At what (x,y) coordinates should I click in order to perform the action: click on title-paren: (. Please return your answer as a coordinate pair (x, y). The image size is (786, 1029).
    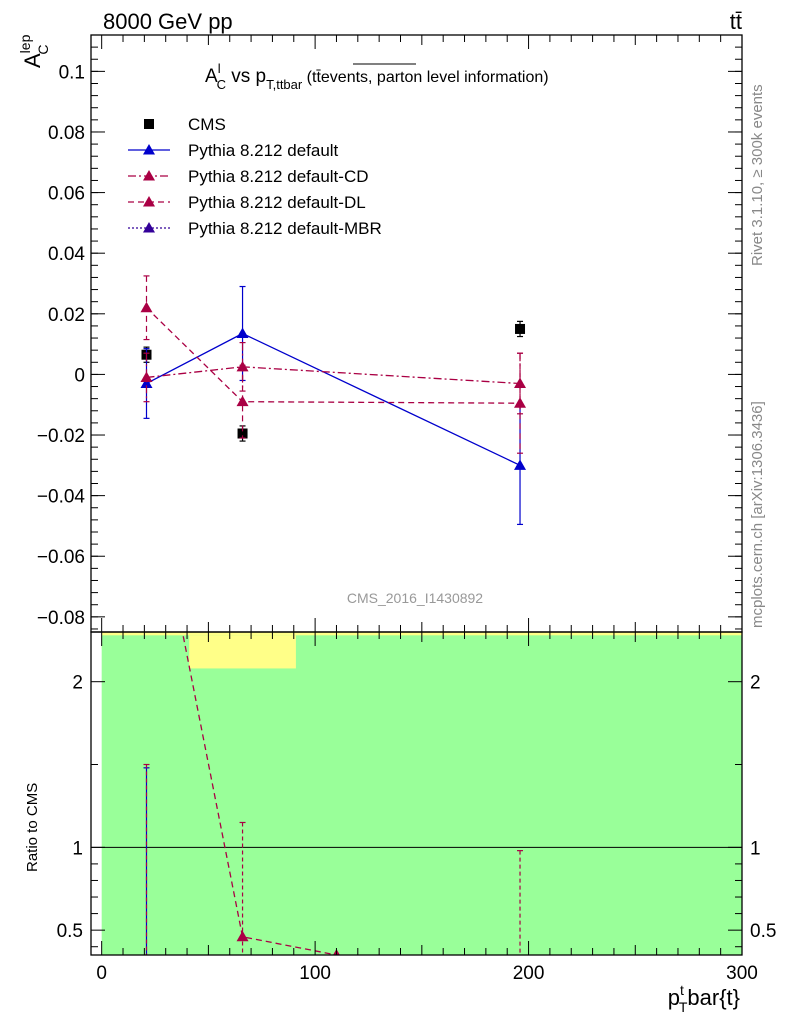
    Looking at the image, I should click on (307, 77).